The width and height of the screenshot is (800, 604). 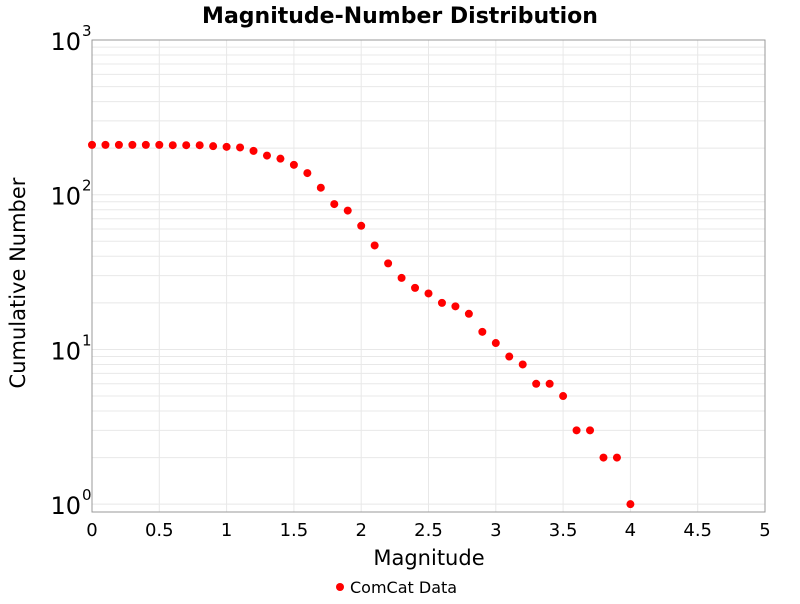 What do you see at coordinates (360, 530) in the screenshot?
I see `x-tick-label: 2` at bounding box center [360, 530].